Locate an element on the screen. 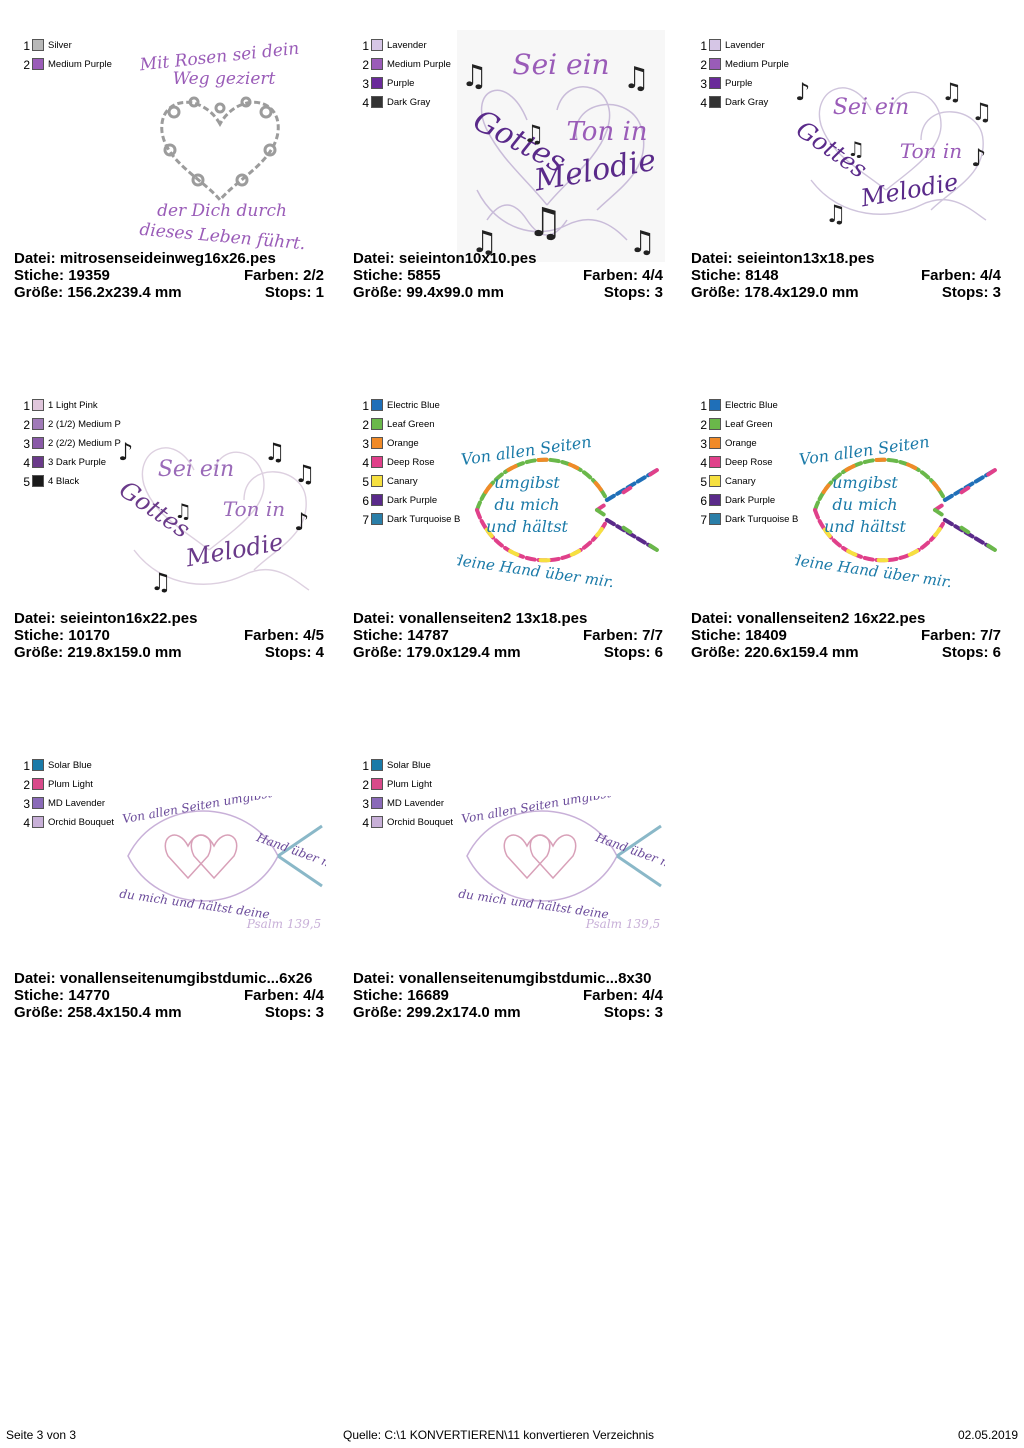  size-value: 258.4x150.4 mm is located at coordinates (124, 1012).